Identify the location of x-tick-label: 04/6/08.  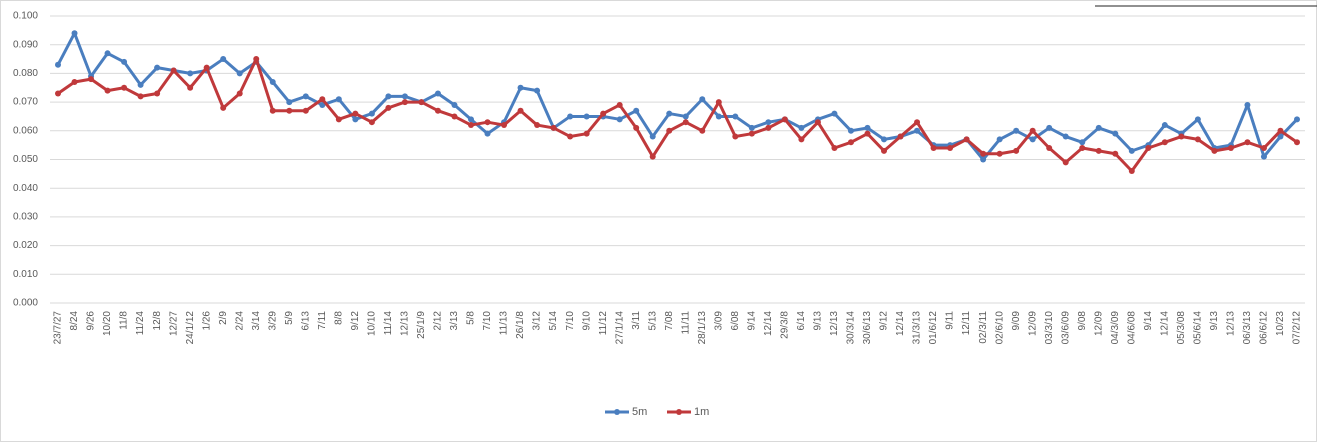
(1131, 328).